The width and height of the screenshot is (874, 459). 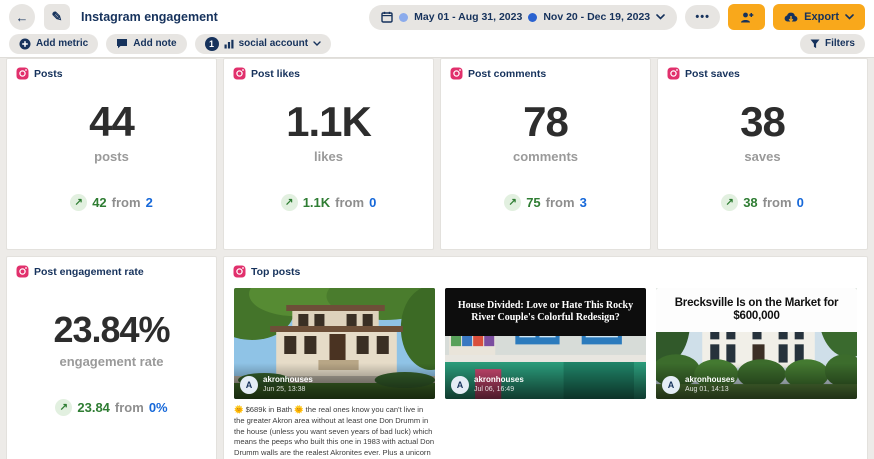 I want to click on person-add-icon, so click(x=746, y=17).